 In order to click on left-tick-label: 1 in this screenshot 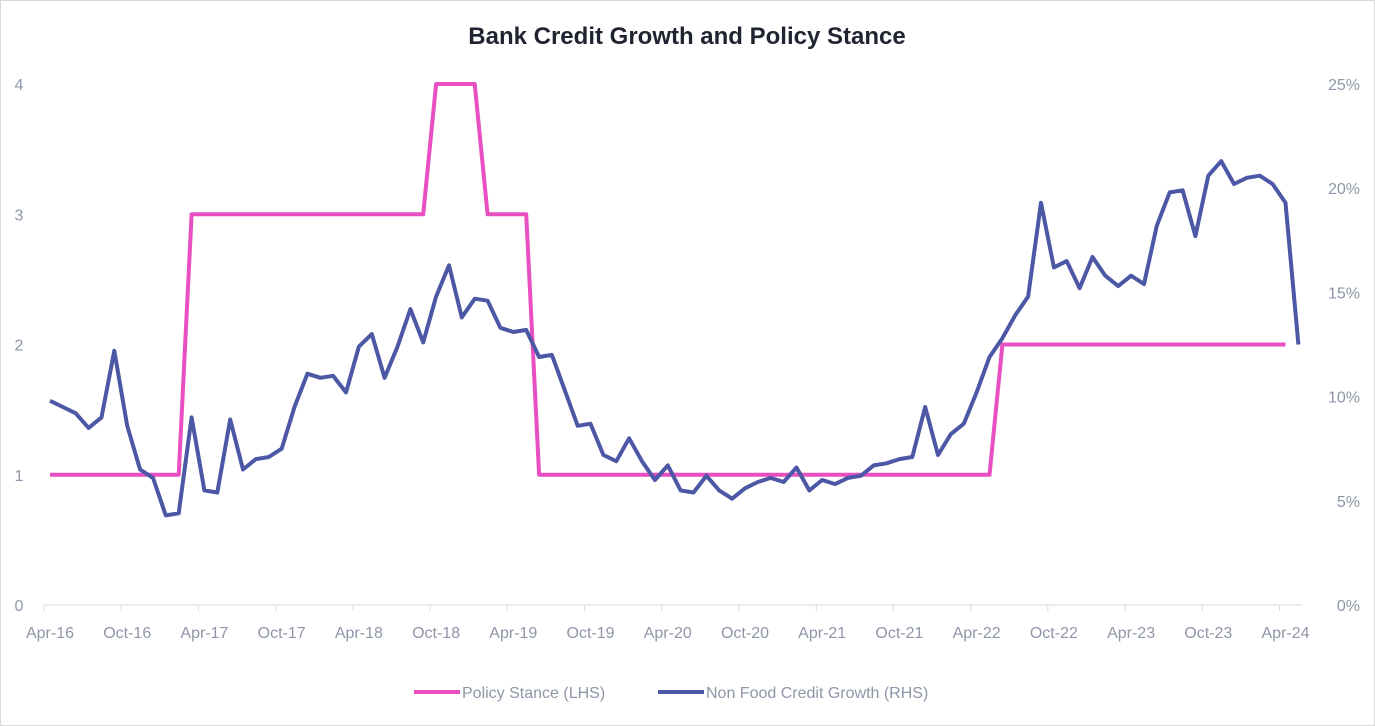, I will do `click(19, 476)`.